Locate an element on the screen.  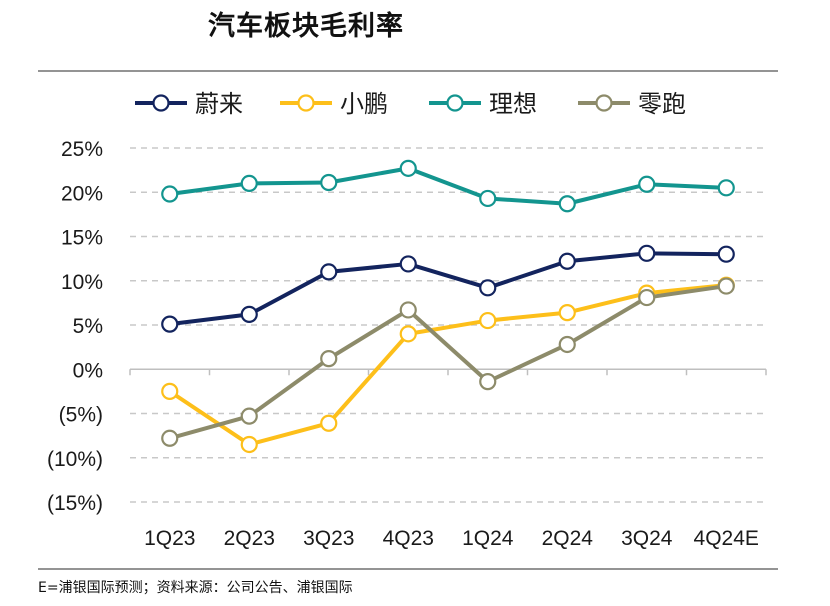
legend-label: 小鹏 is located at coordinates (364, 104).